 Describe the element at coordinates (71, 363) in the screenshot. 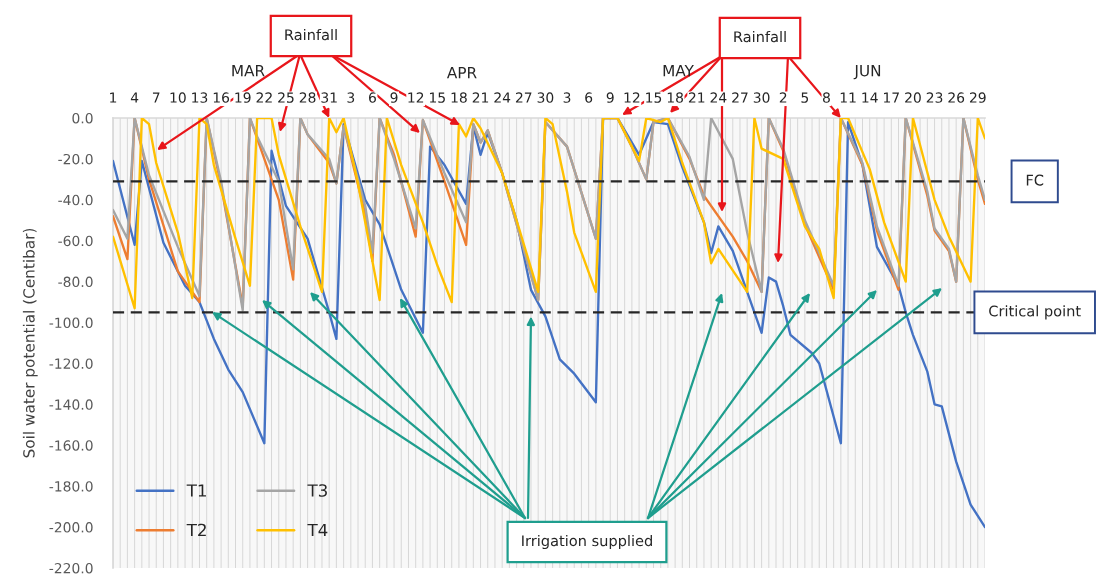

I see `y-tick-label: -120.0` at that location.